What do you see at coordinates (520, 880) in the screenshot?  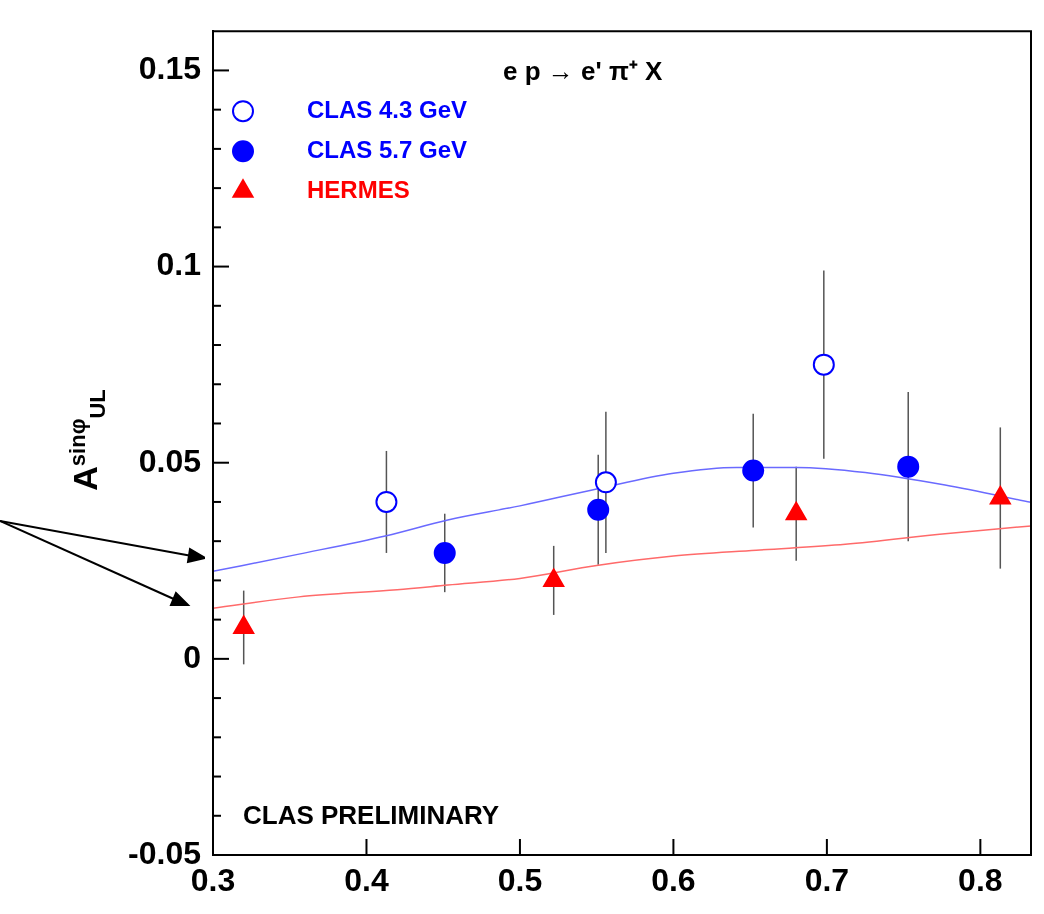 I see `x-tick-label: 0.5` at bounding box center [520, 880].